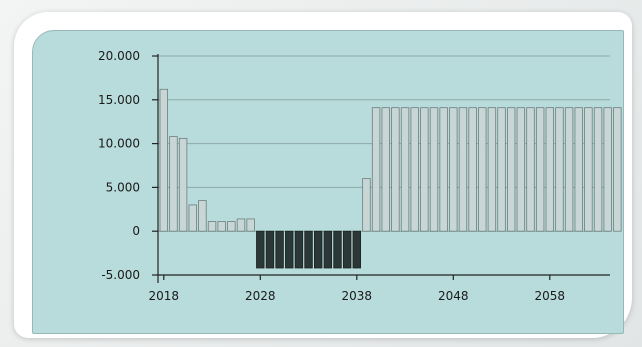  Describe the element at coordinates (260, 296) in the screenshot. I see `x-tick-label: 2028` at that location.